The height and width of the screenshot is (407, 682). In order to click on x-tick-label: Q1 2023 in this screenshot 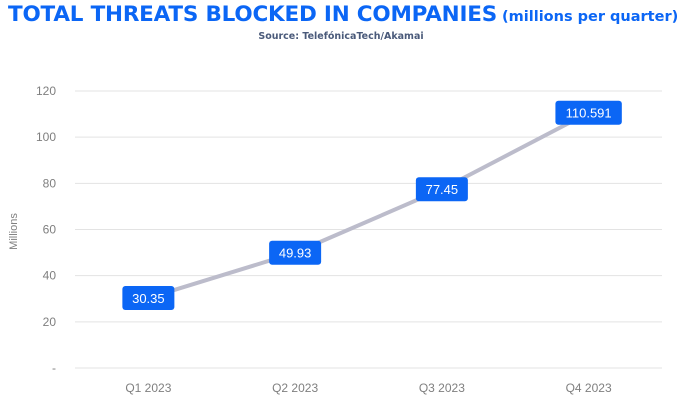, I will do `click(148, 388)`.